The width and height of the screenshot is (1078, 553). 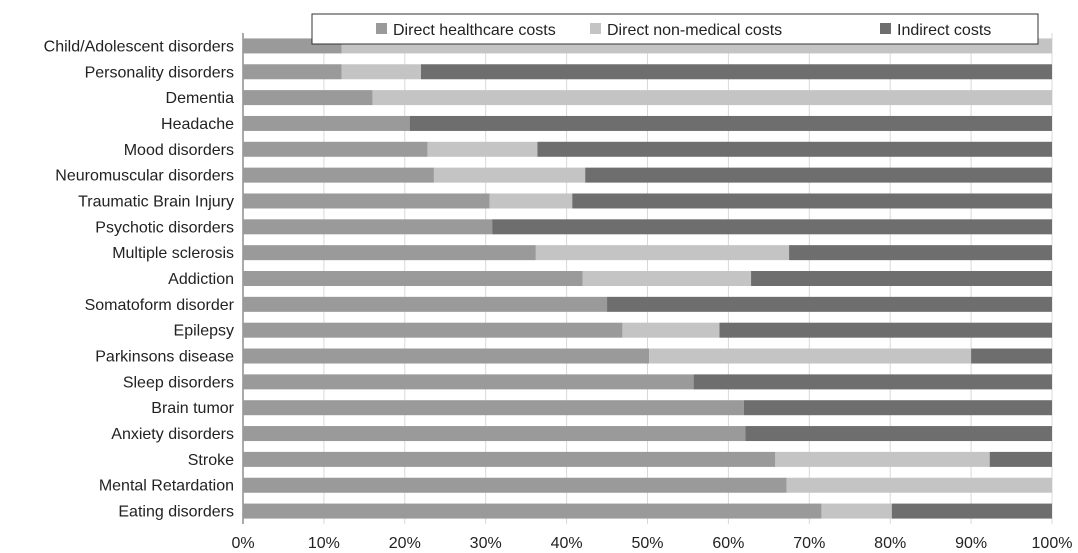 I want to click on legend-label: Indirect costs, so click(x=944, y=30).